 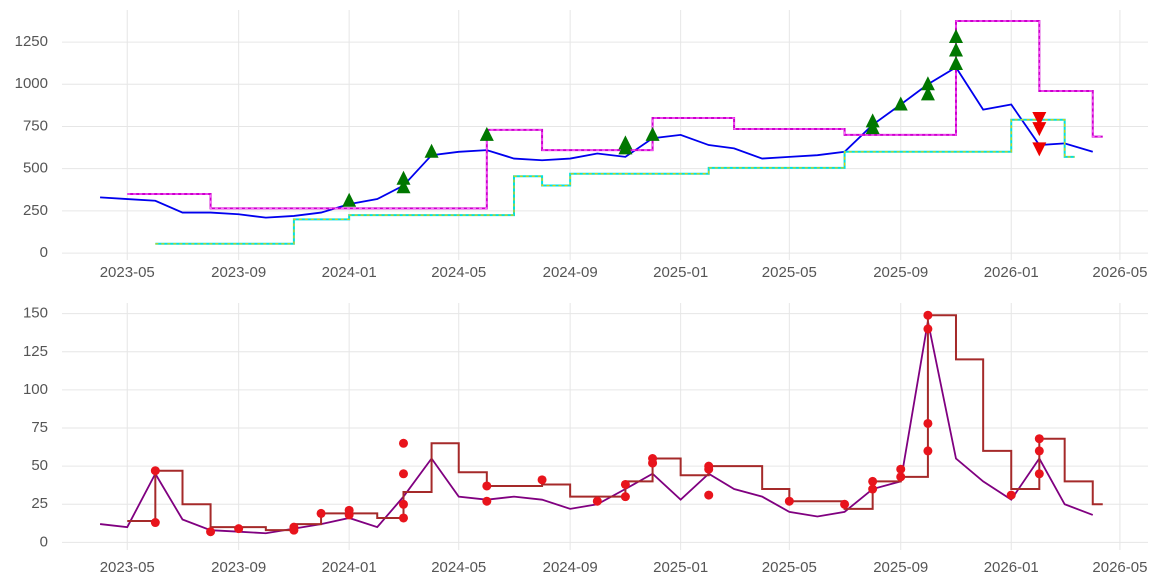 I want to click on y-tick-label: 250, so click(x=35, y=210).